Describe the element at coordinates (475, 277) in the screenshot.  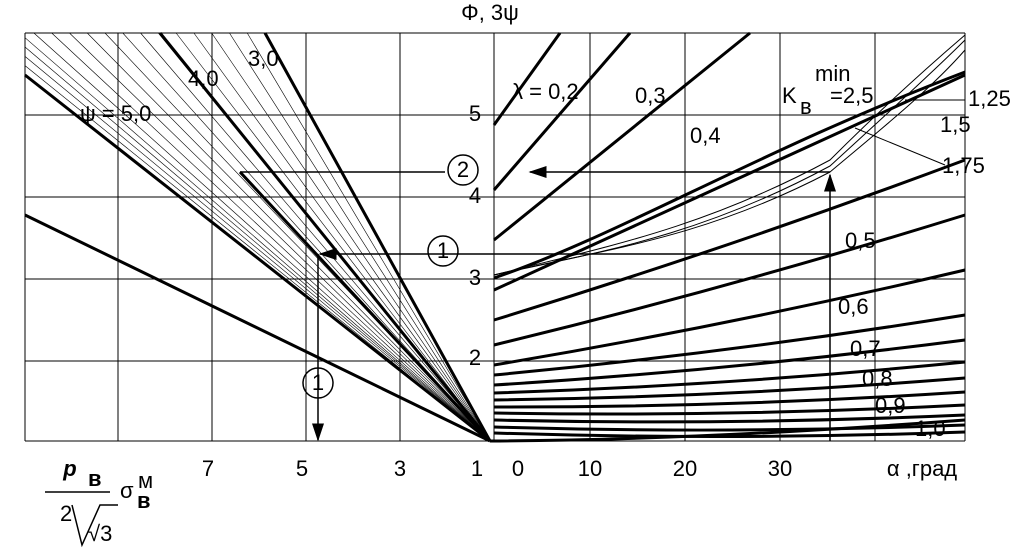
I see `y-tick-label: 3` at that location.